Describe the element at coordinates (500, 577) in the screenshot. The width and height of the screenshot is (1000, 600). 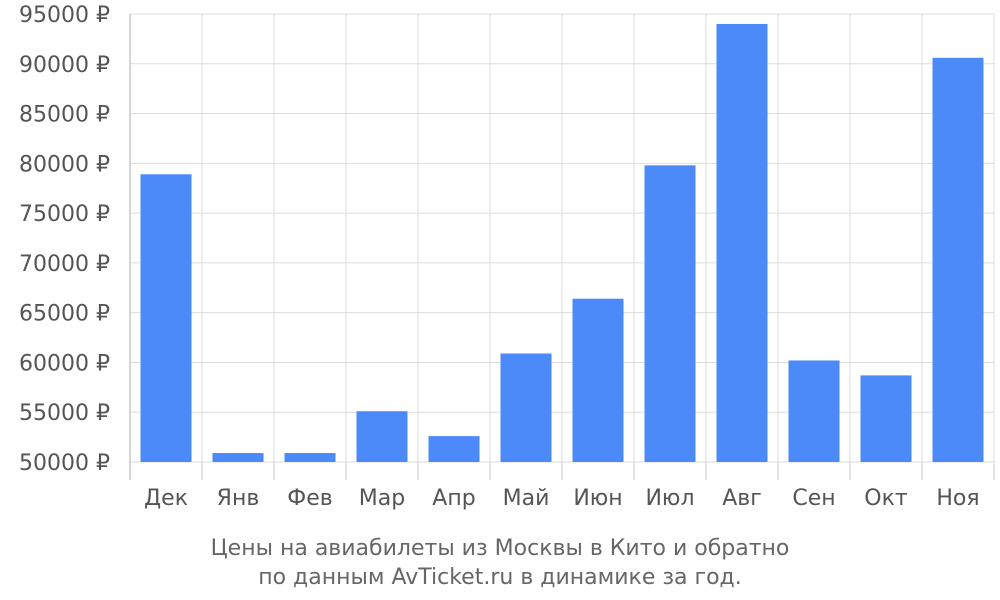
I see `chart-subtitle: по данным AvTicket.ru в динамике за год.` at that location.